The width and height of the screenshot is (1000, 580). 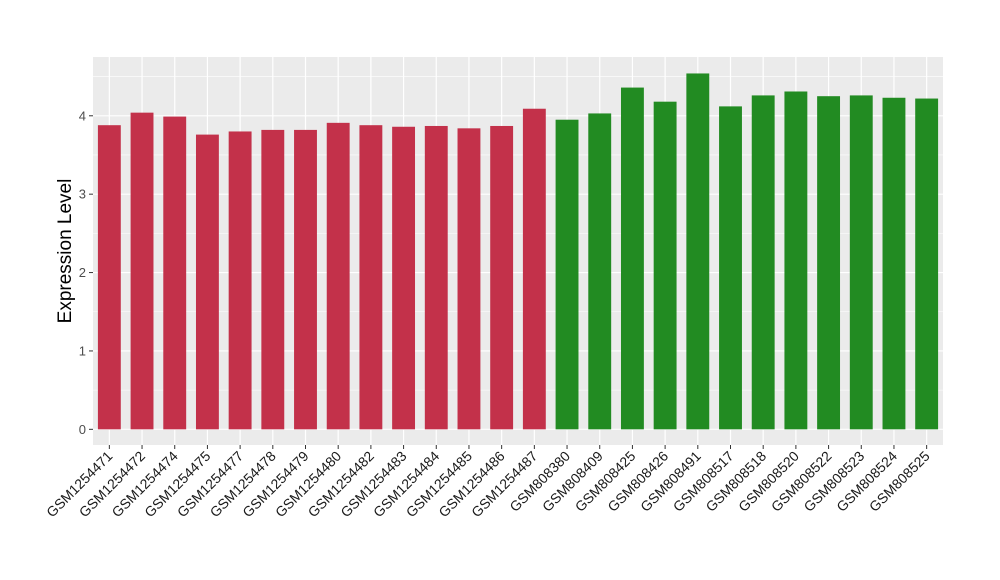 What do you see at coordinates (600, 271) in the screenshot?
I see `bar-GSM808409` at bounding box center [600, 271].